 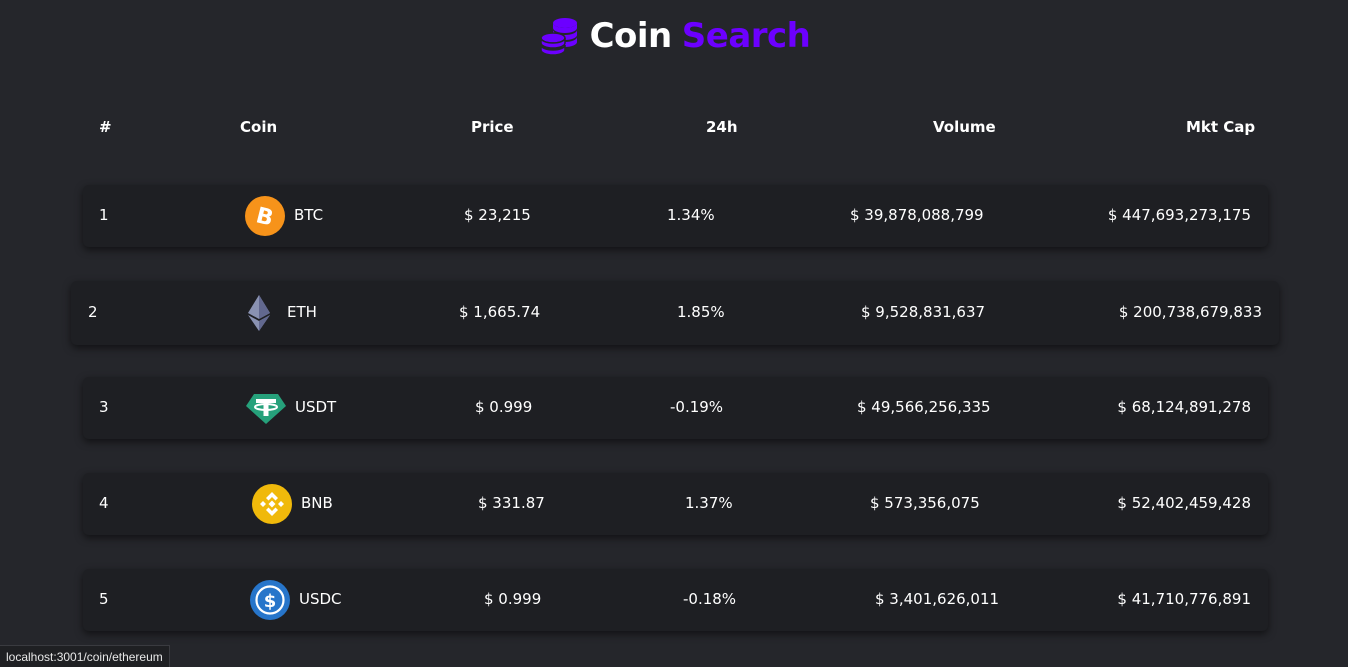 I want to click on symbol-cell: BTC, so click(x=309, y=215).